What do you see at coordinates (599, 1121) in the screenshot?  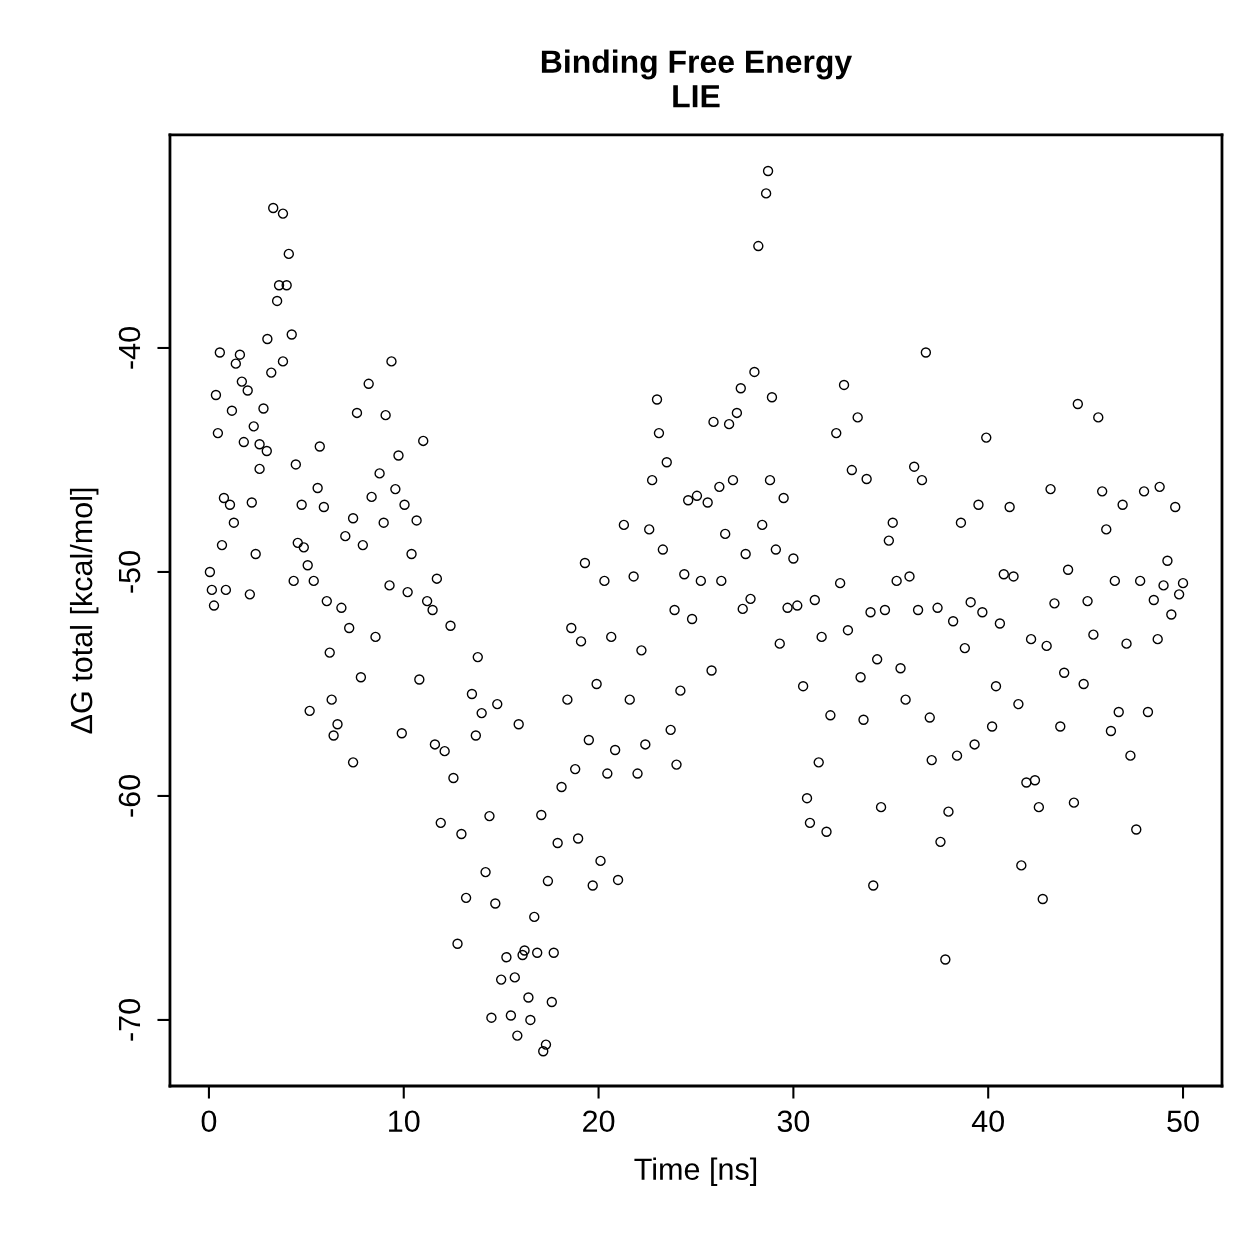 I see `x-tick-label: 20` at bounding box center [599, 1121].